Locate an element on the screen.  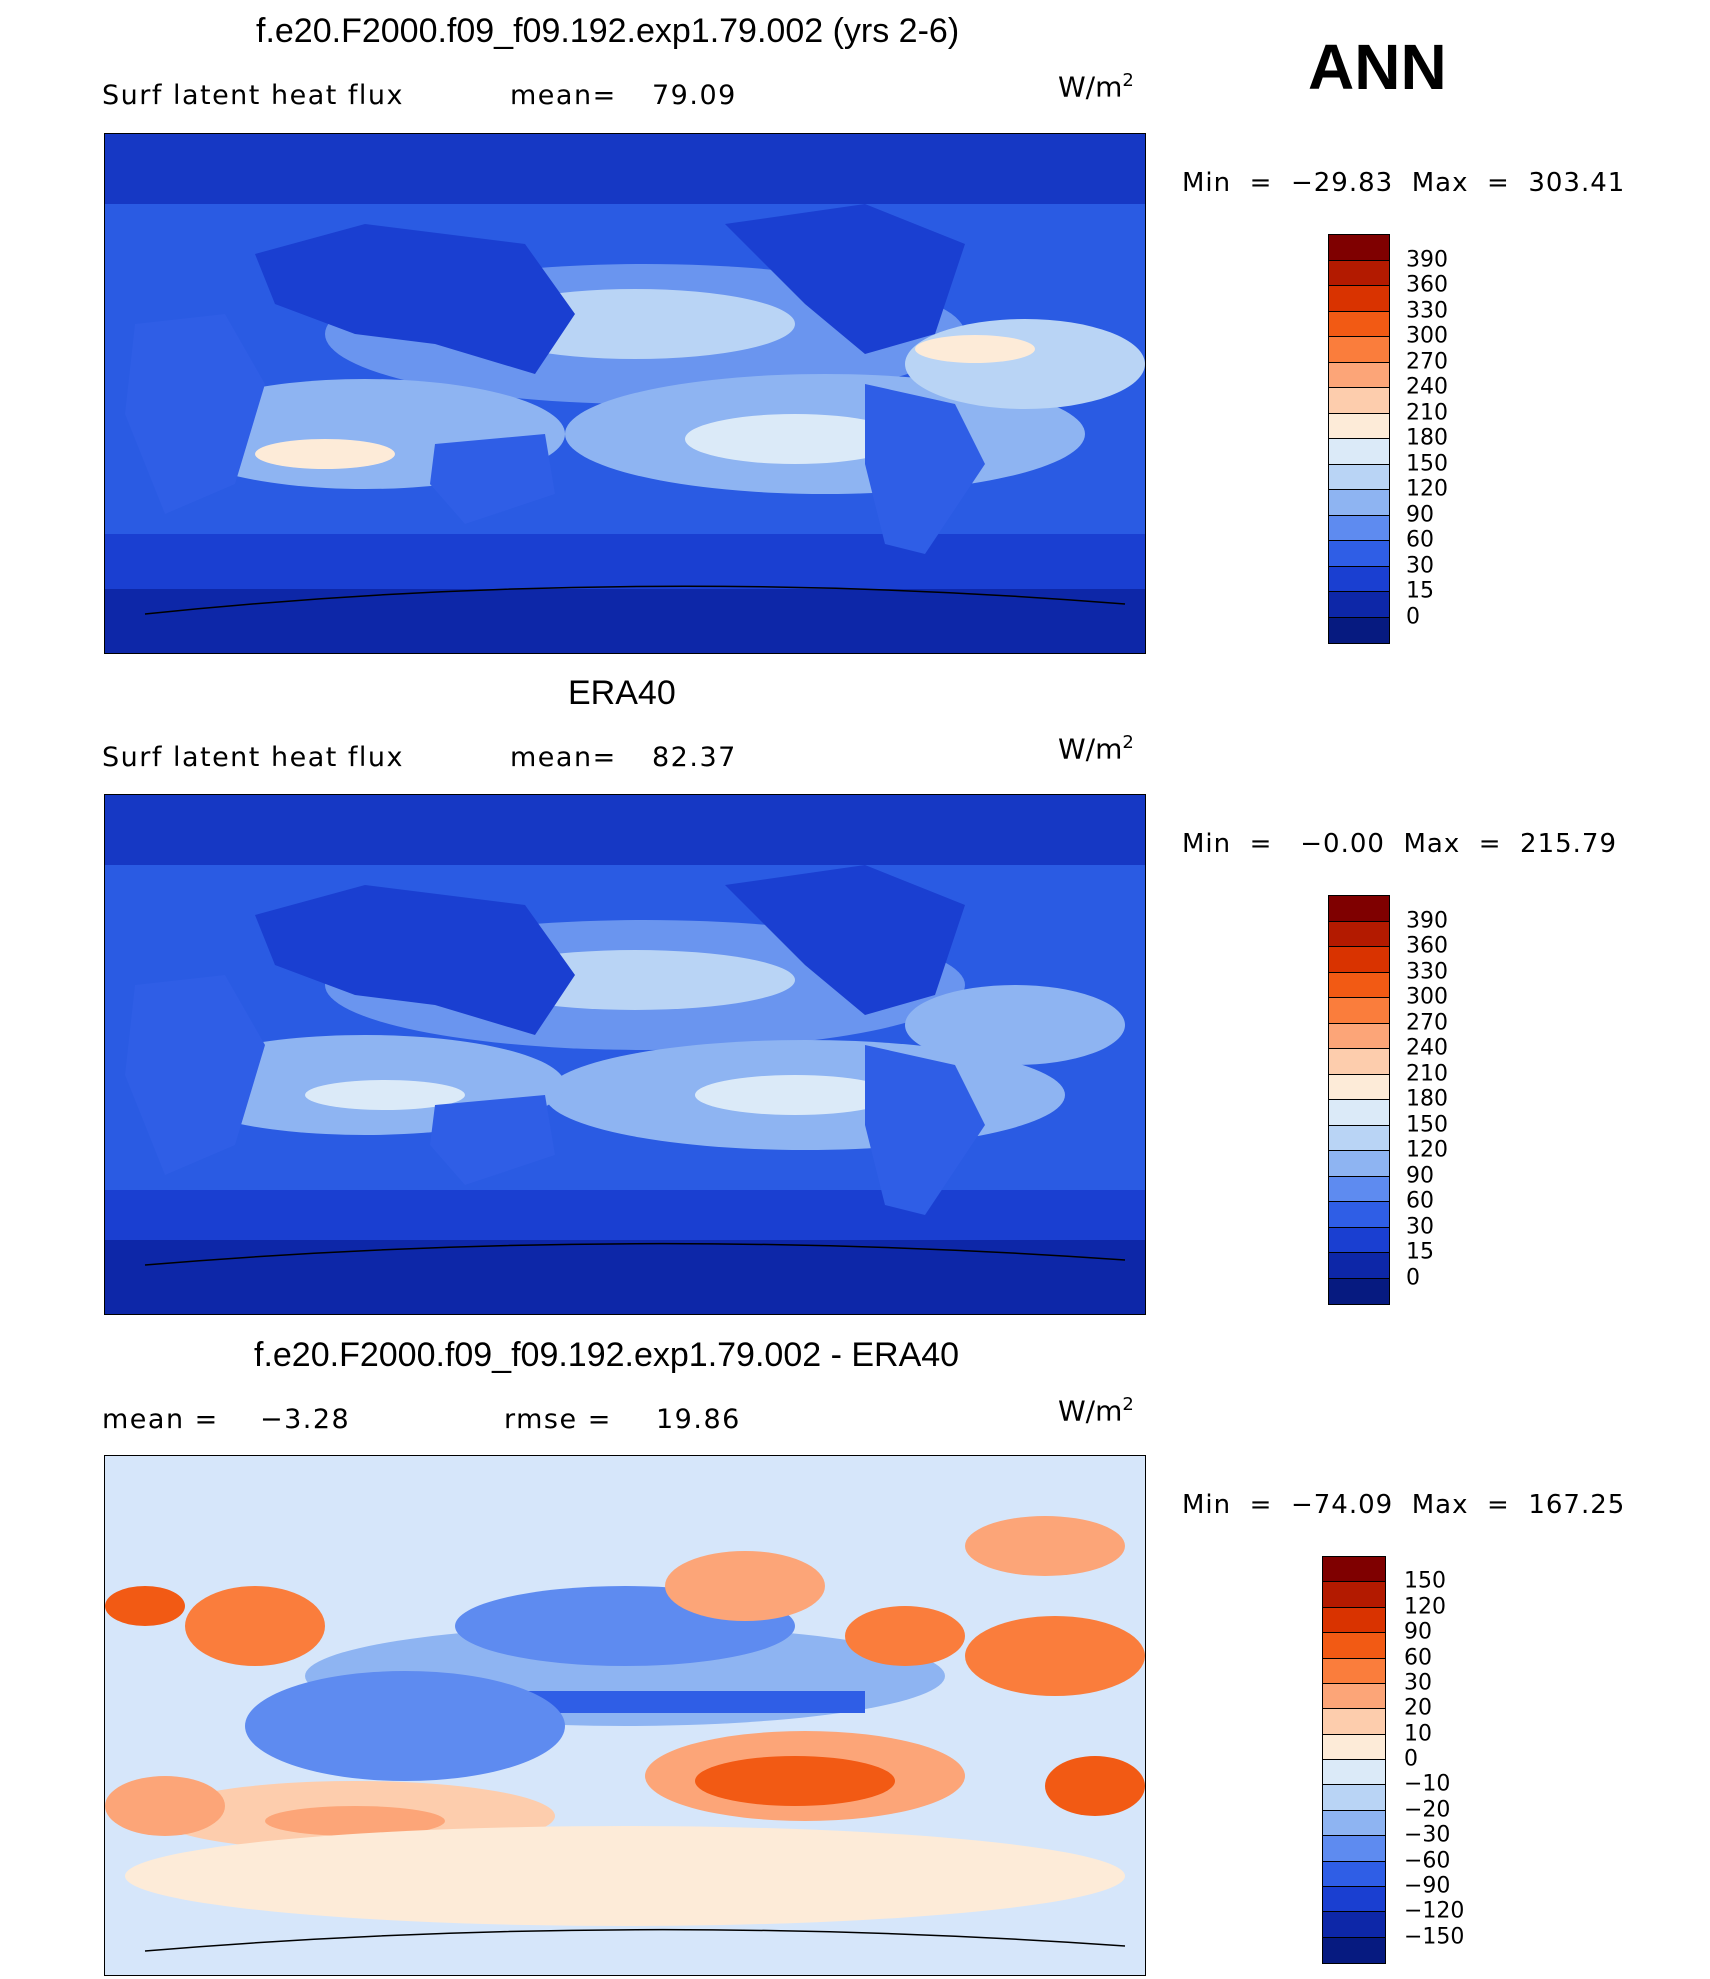
colorbar-tick-label: −90 is located at coordinates (1427, 1886).